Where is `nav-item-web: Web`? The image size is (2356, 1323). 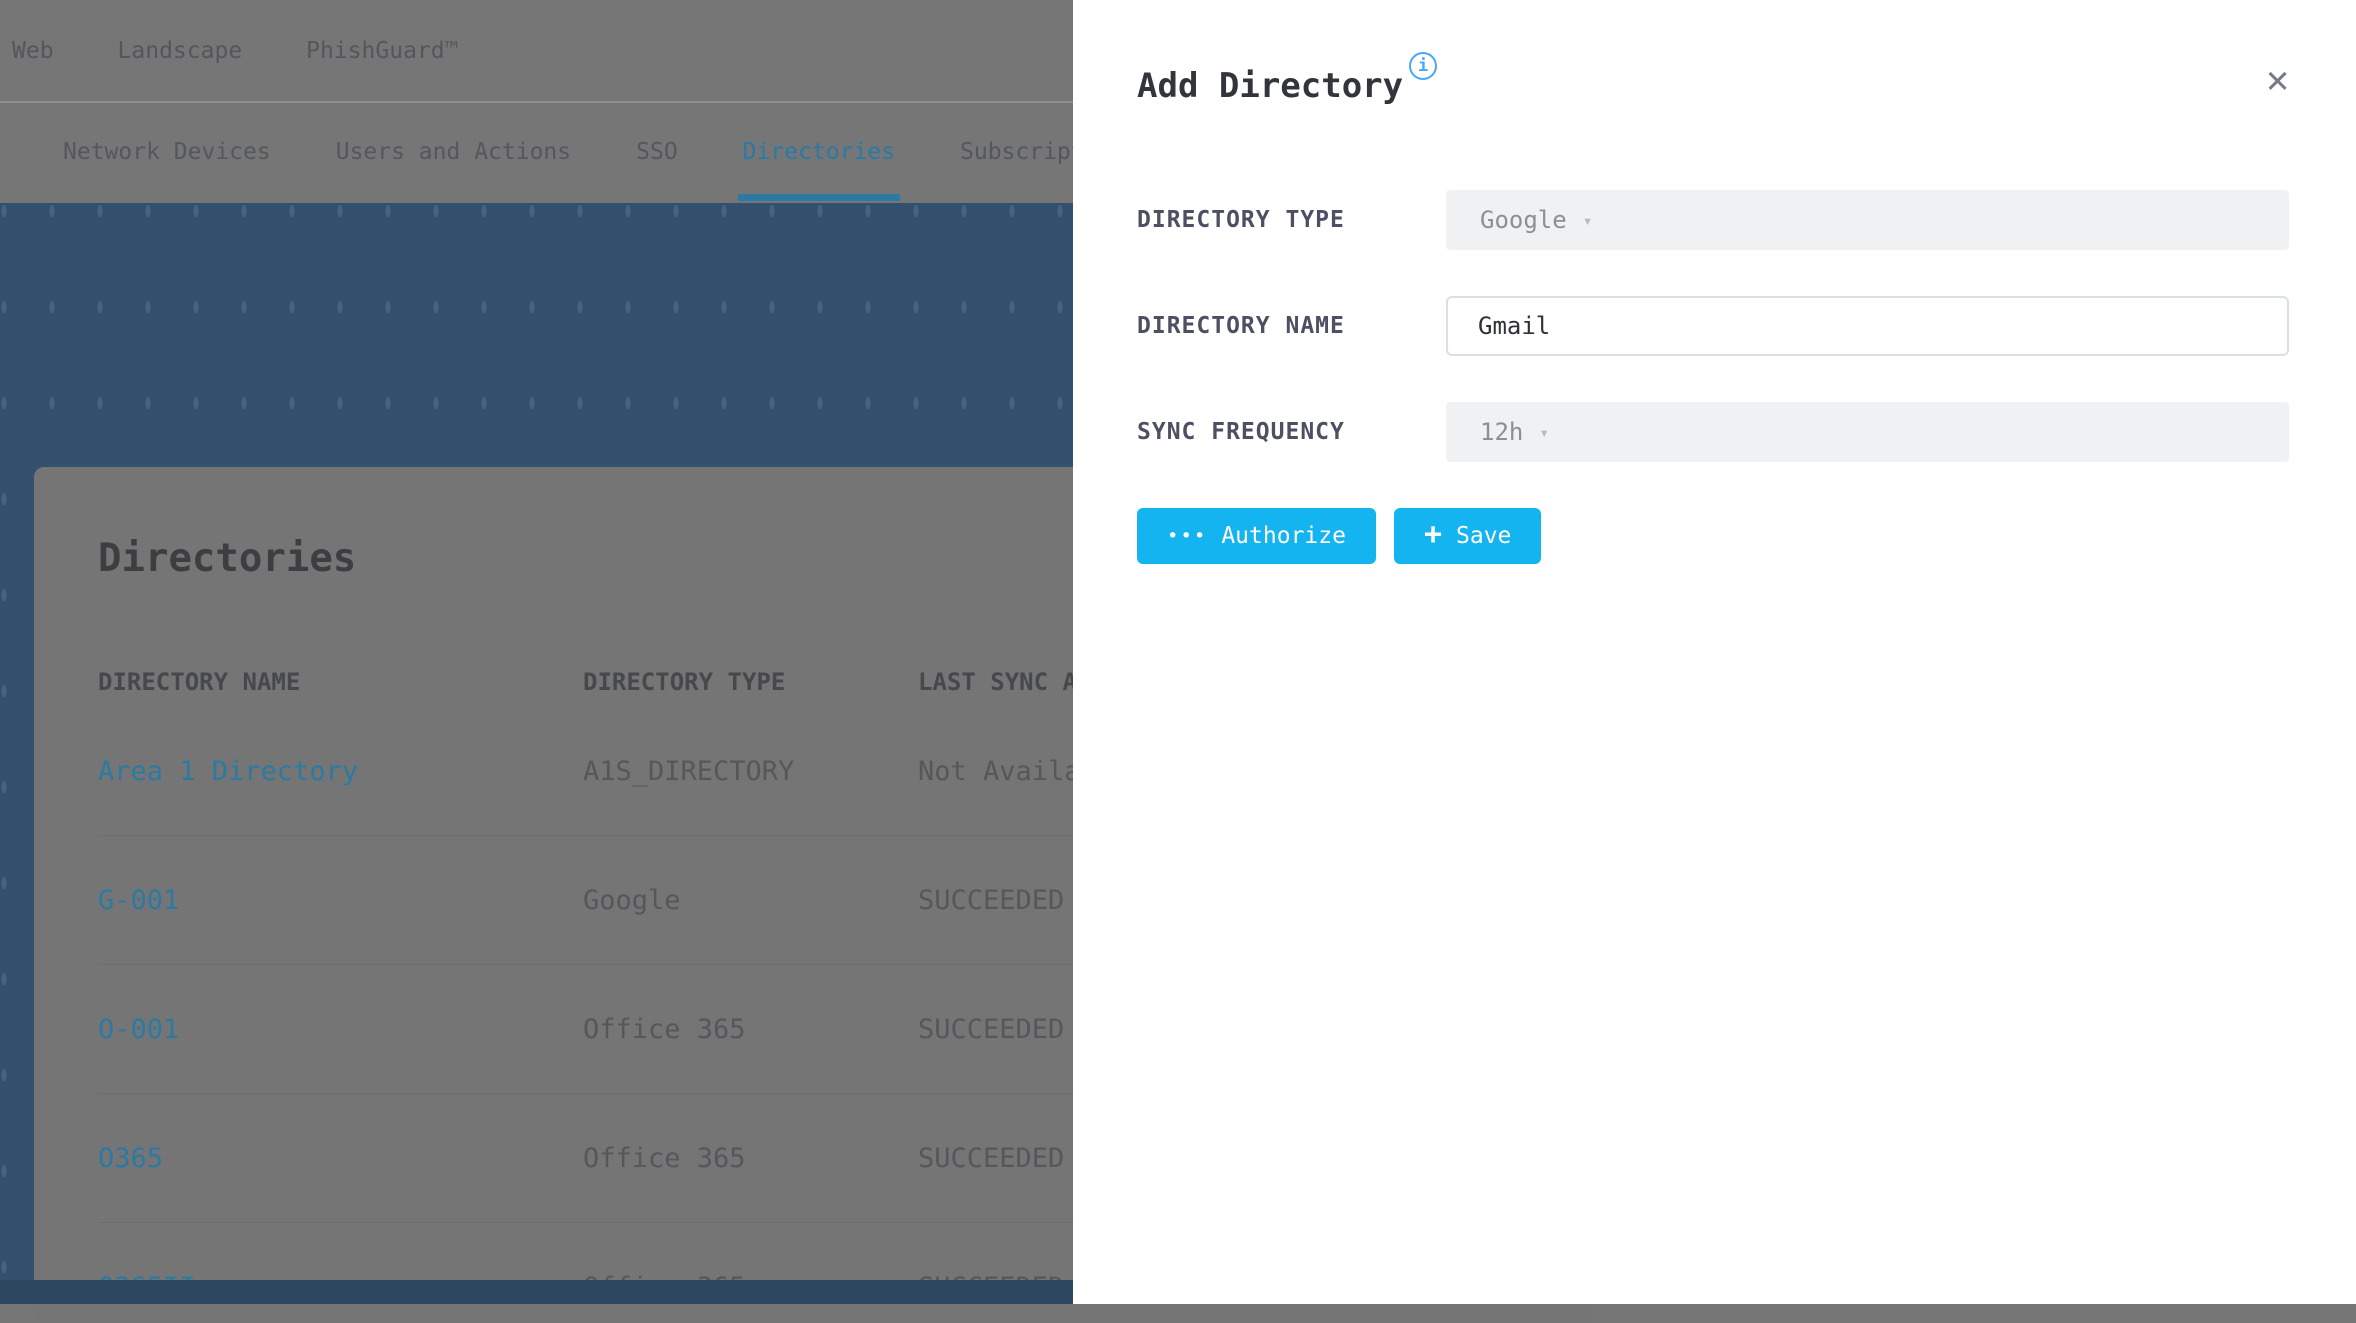
nav-item-web: Web is located at coordinates (33, 50).